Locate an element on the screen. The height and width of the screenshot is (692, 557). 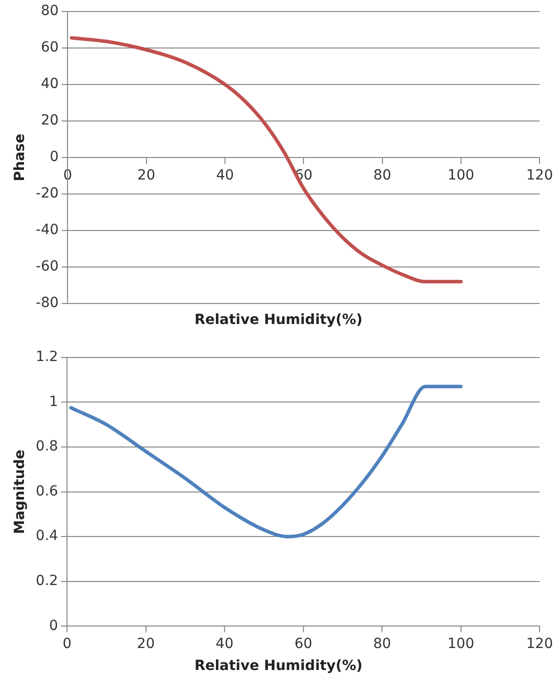
y-tick-label: 0.8 is located at coordinates (47, 446).